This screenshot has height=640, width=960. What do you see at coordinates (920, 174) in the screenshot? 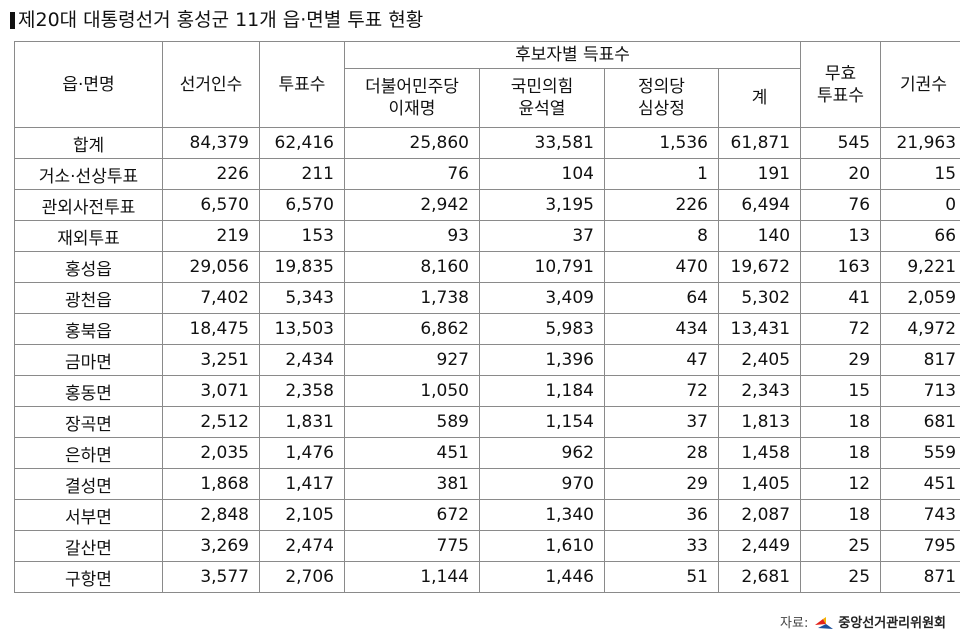
I see `cell-abstain: 15` at bounding box center [920, 174].